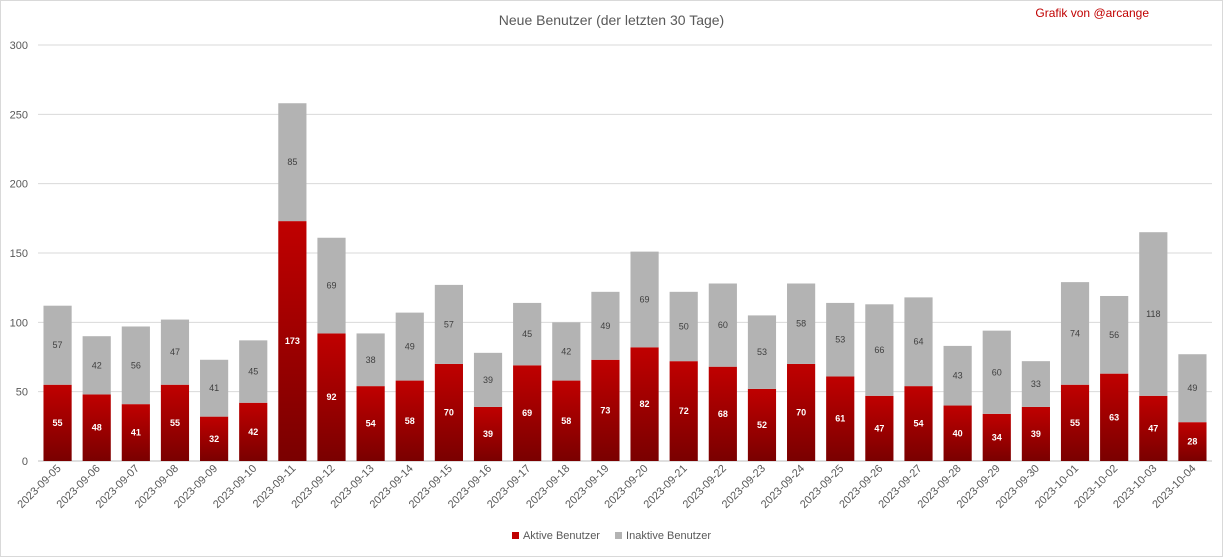 This screenshot has width=1223, height=557. What do you see at coordinates (19, 46) in the screenshot?
I see `y-tick-label: 300` at bounding box center [19, 46].